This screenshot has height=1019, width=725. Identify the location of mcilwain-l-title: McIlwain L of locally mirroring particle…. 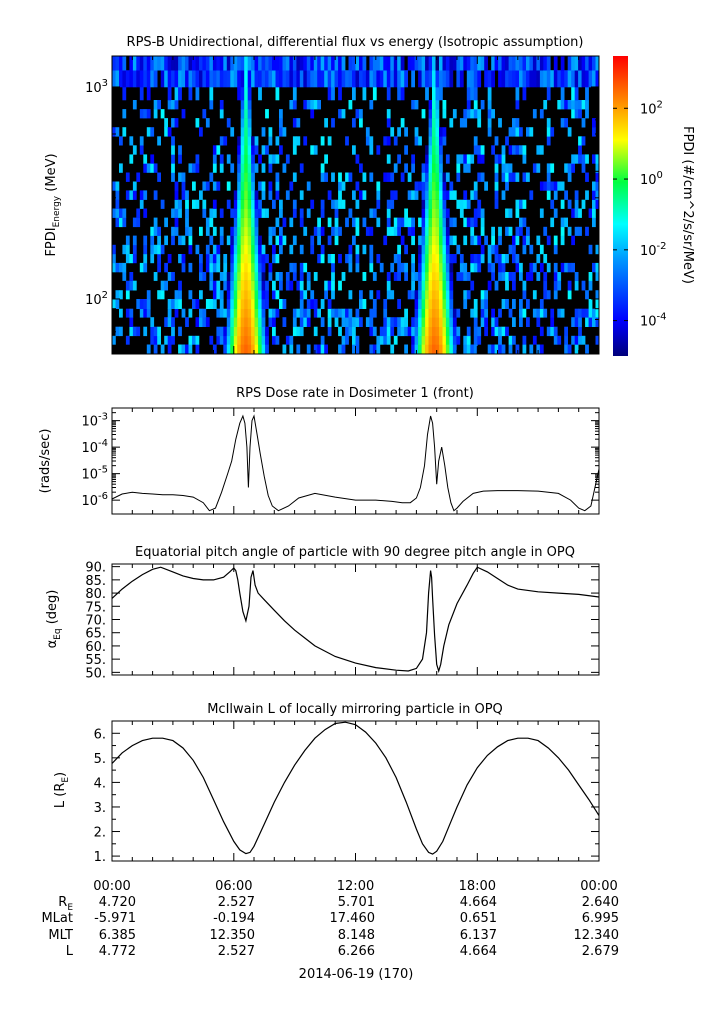
(355, 709).